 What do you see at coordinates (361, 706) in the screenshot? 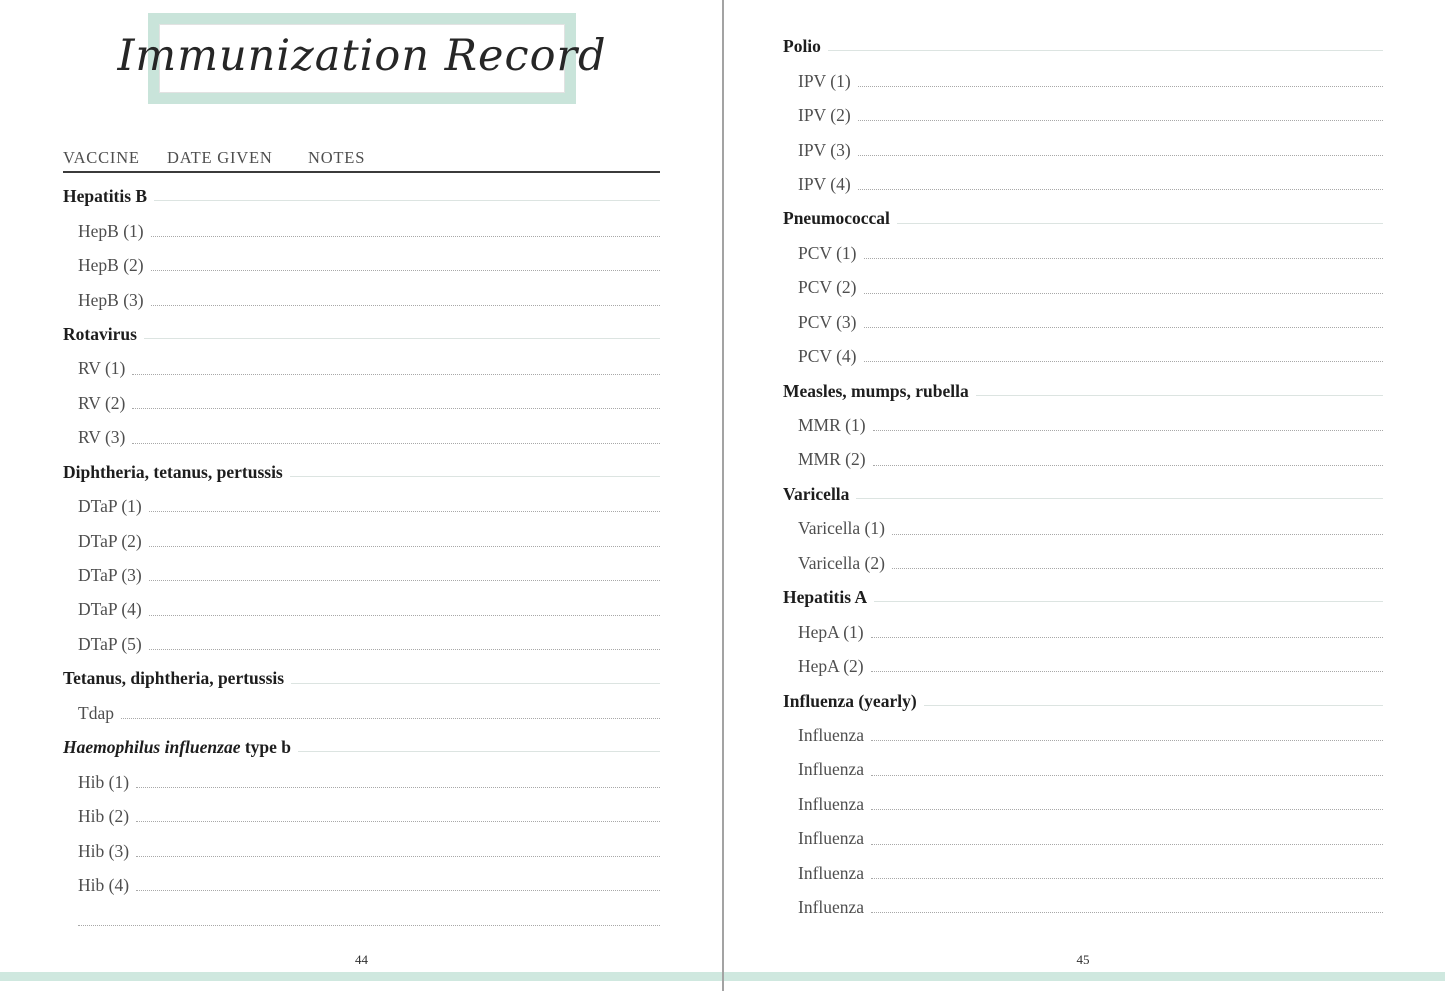
I see `entry-row: Tdap` at bounding box center [361, 706].